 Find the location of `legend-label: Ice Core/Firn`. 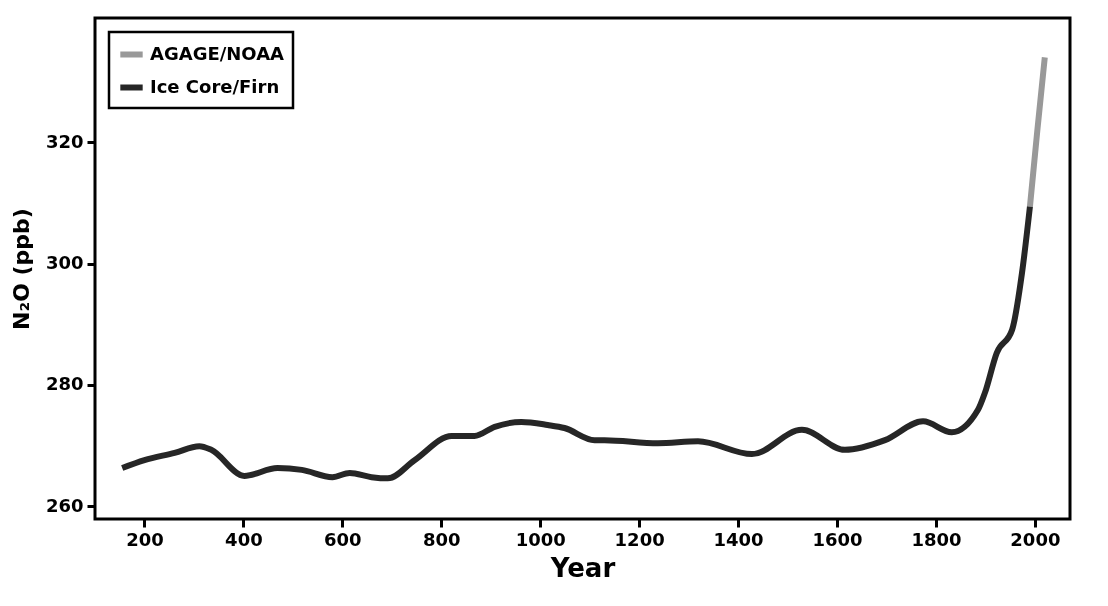

legend-label: Ice Core/Firn is located at coordinates (215, 86).